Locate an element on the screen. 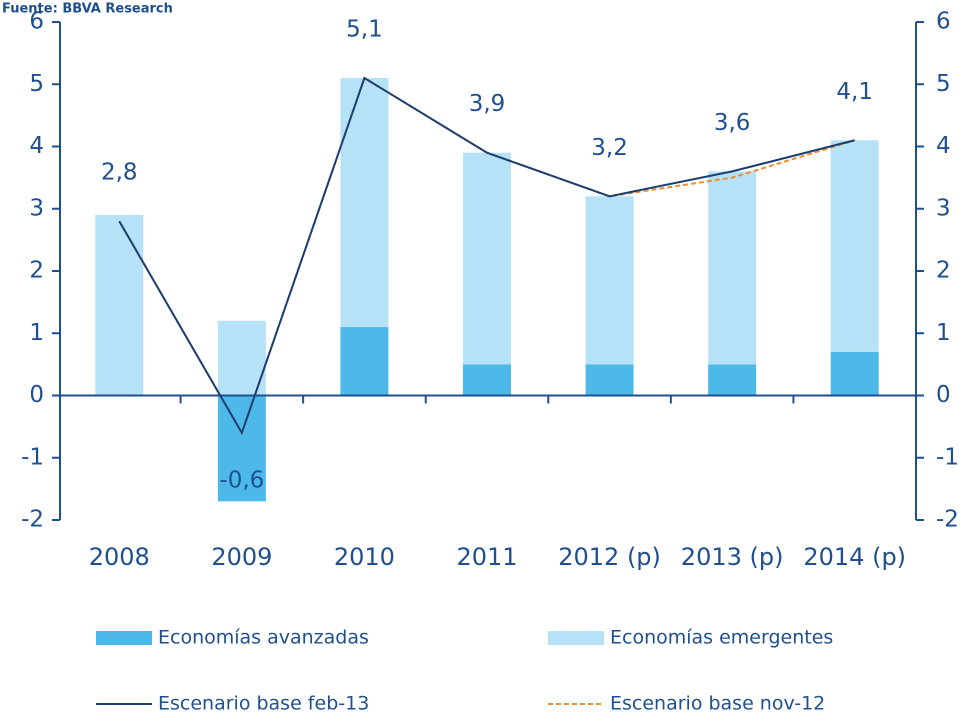  x-tick-label: 2012 (p) is located at coordinates (609, 557).